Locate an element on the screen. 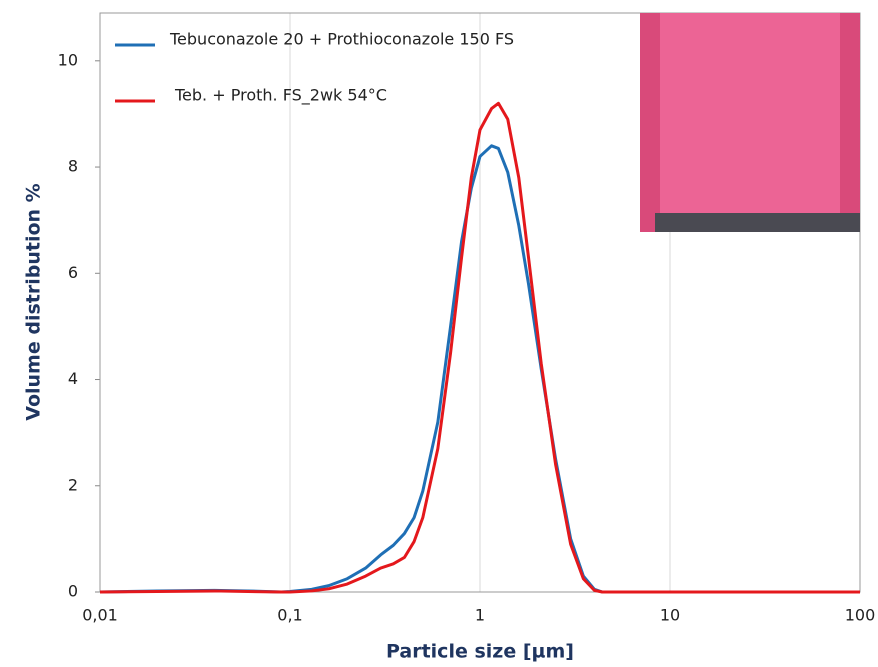  y-tick-label: 10 is located at coordinates (68, 59).